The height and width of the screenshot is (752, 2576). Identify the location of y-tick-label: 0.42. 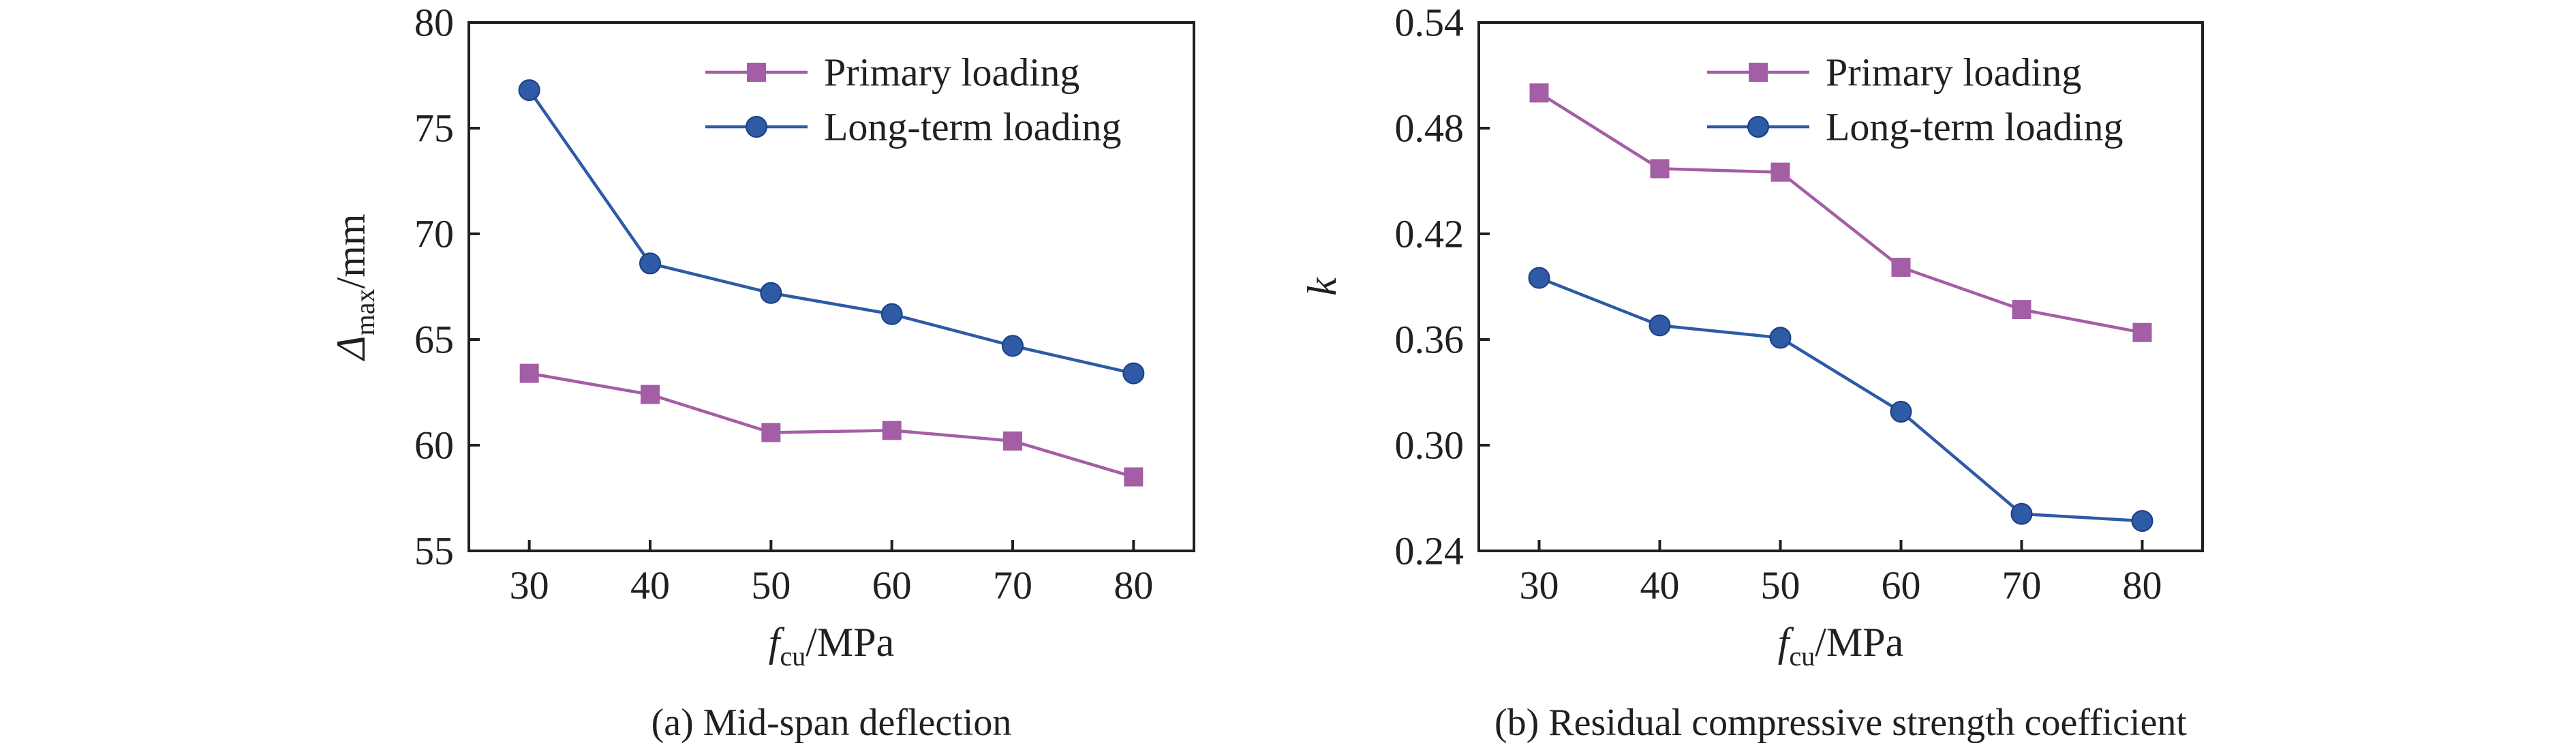
(1430, 234).